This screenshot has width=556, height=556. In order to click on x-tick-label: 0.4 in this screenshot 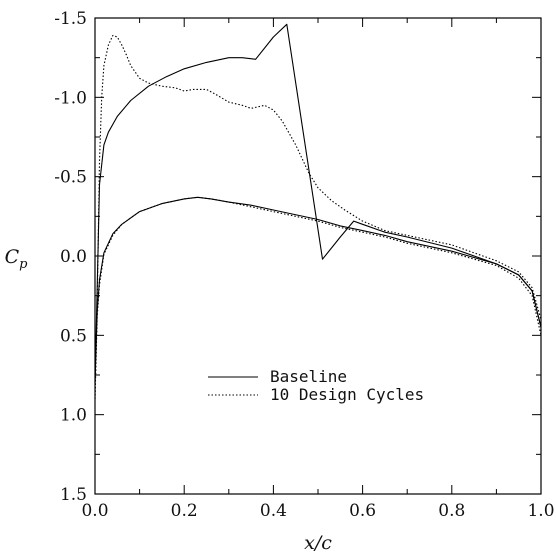, I will do `click(273, 511)`.